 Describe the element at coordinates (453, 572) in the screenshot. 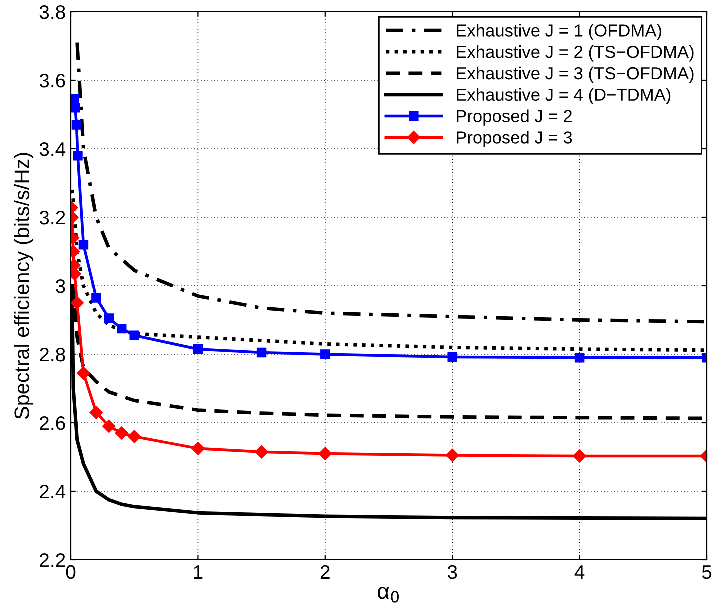

I see `x-tick-label: 3` at that location.